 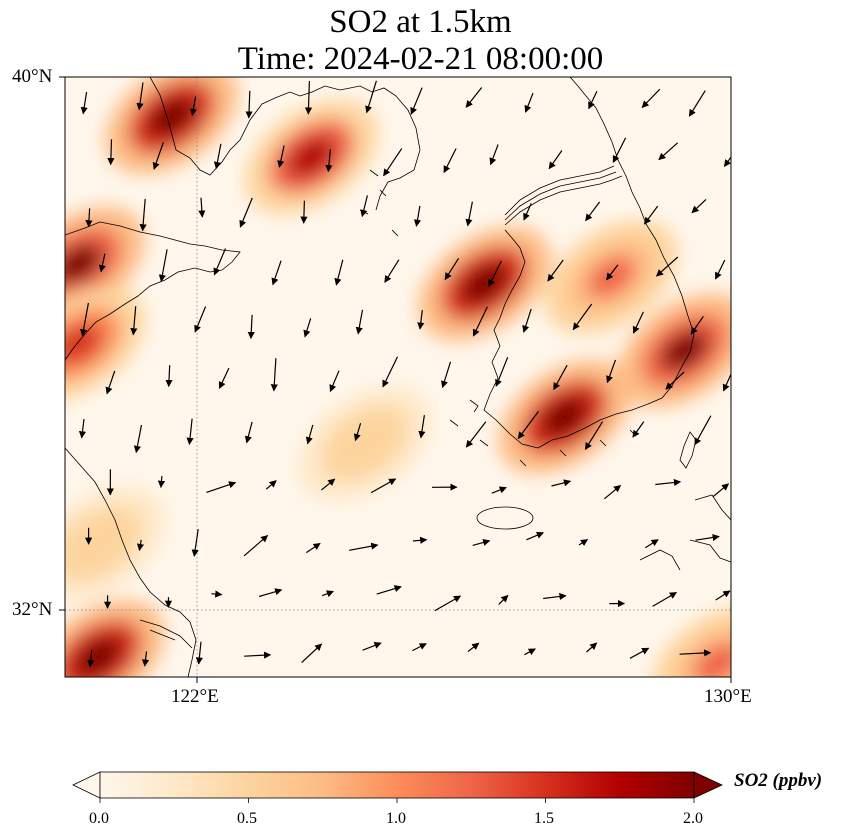 I want to click on colorbar, so click(x=397, y=787).